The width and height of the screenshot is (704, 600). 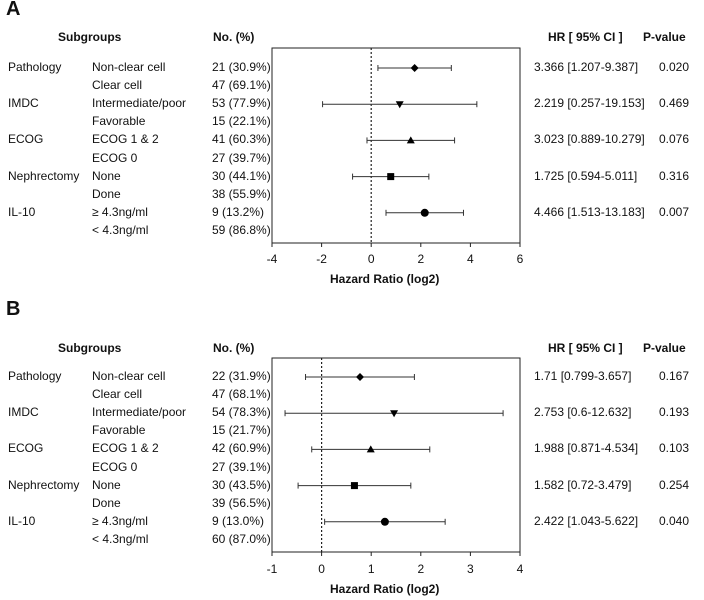 I want to click on row-group-label: IMDC, so click(x=23, y=103).